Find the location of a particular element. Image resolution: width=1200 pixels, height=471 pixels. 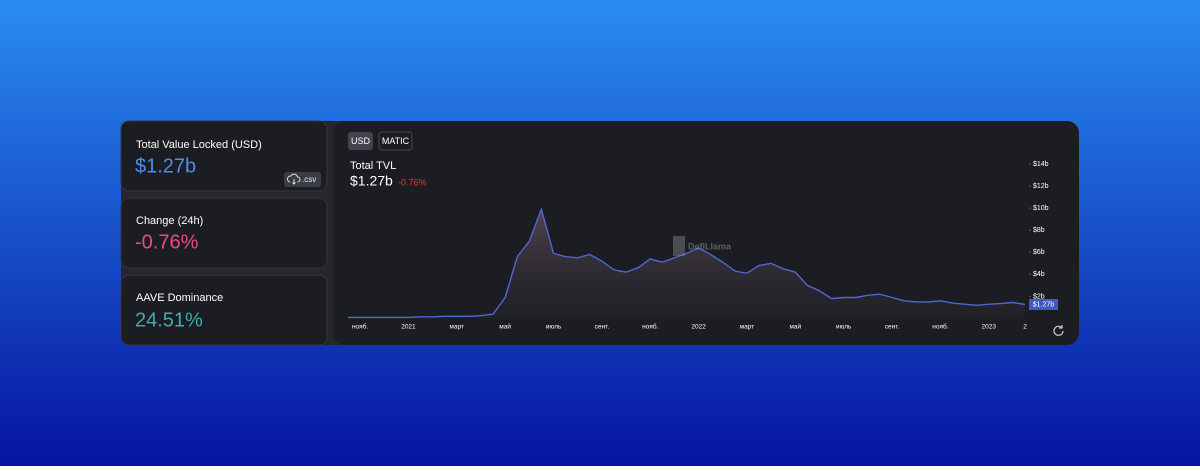

x-tick-label: 2 is located at coordinates (1025, 327).